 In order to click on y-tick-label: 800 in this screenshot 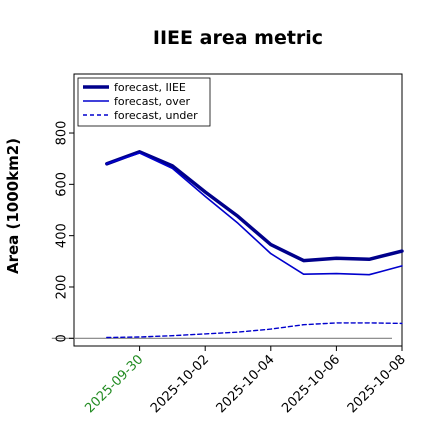, I will do `click(62, 133)`.